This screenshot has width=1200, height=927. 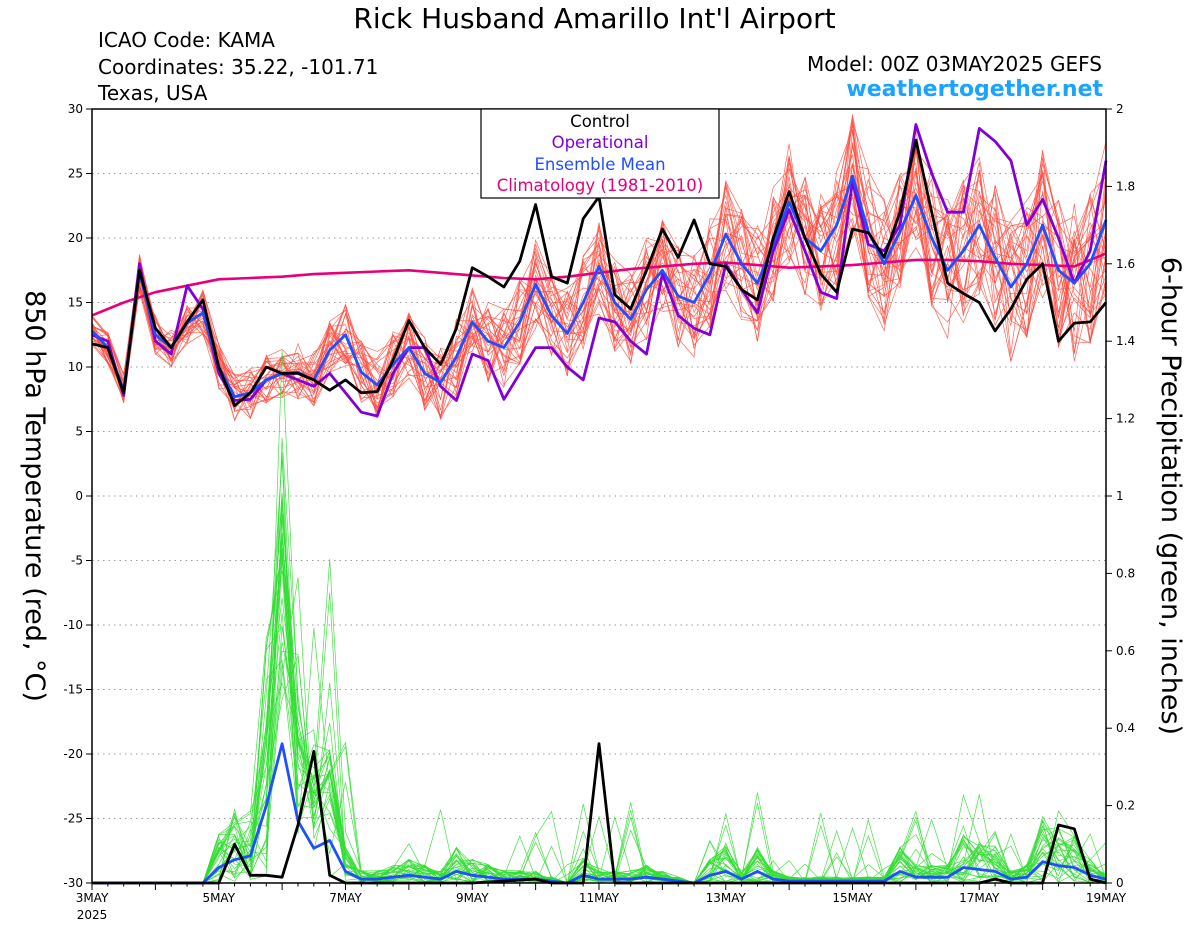 I want to click on left-tick-label: 15, so click(x=75, y=303).